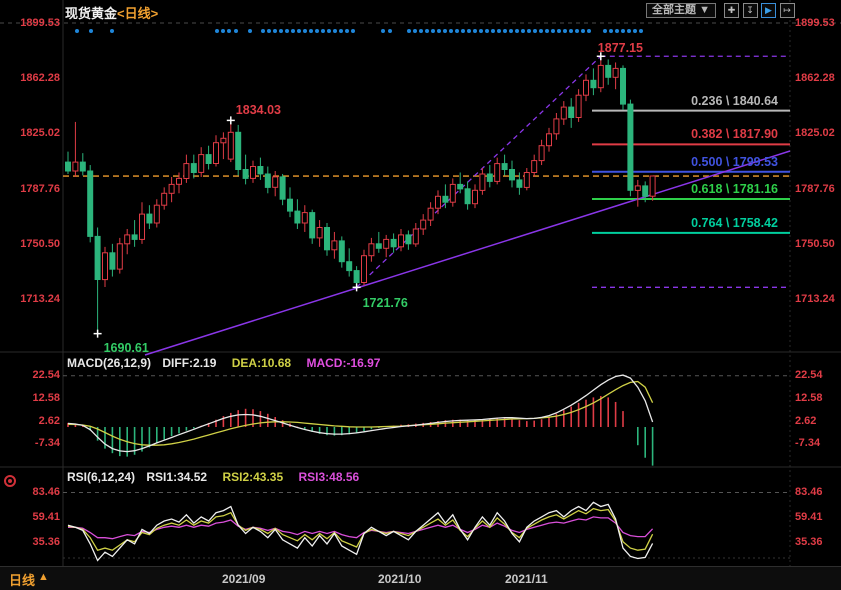 The width and height of the screenshot is (841, 590). I want to click on macd-axis-label-right: 2.62, so click(806, 420).